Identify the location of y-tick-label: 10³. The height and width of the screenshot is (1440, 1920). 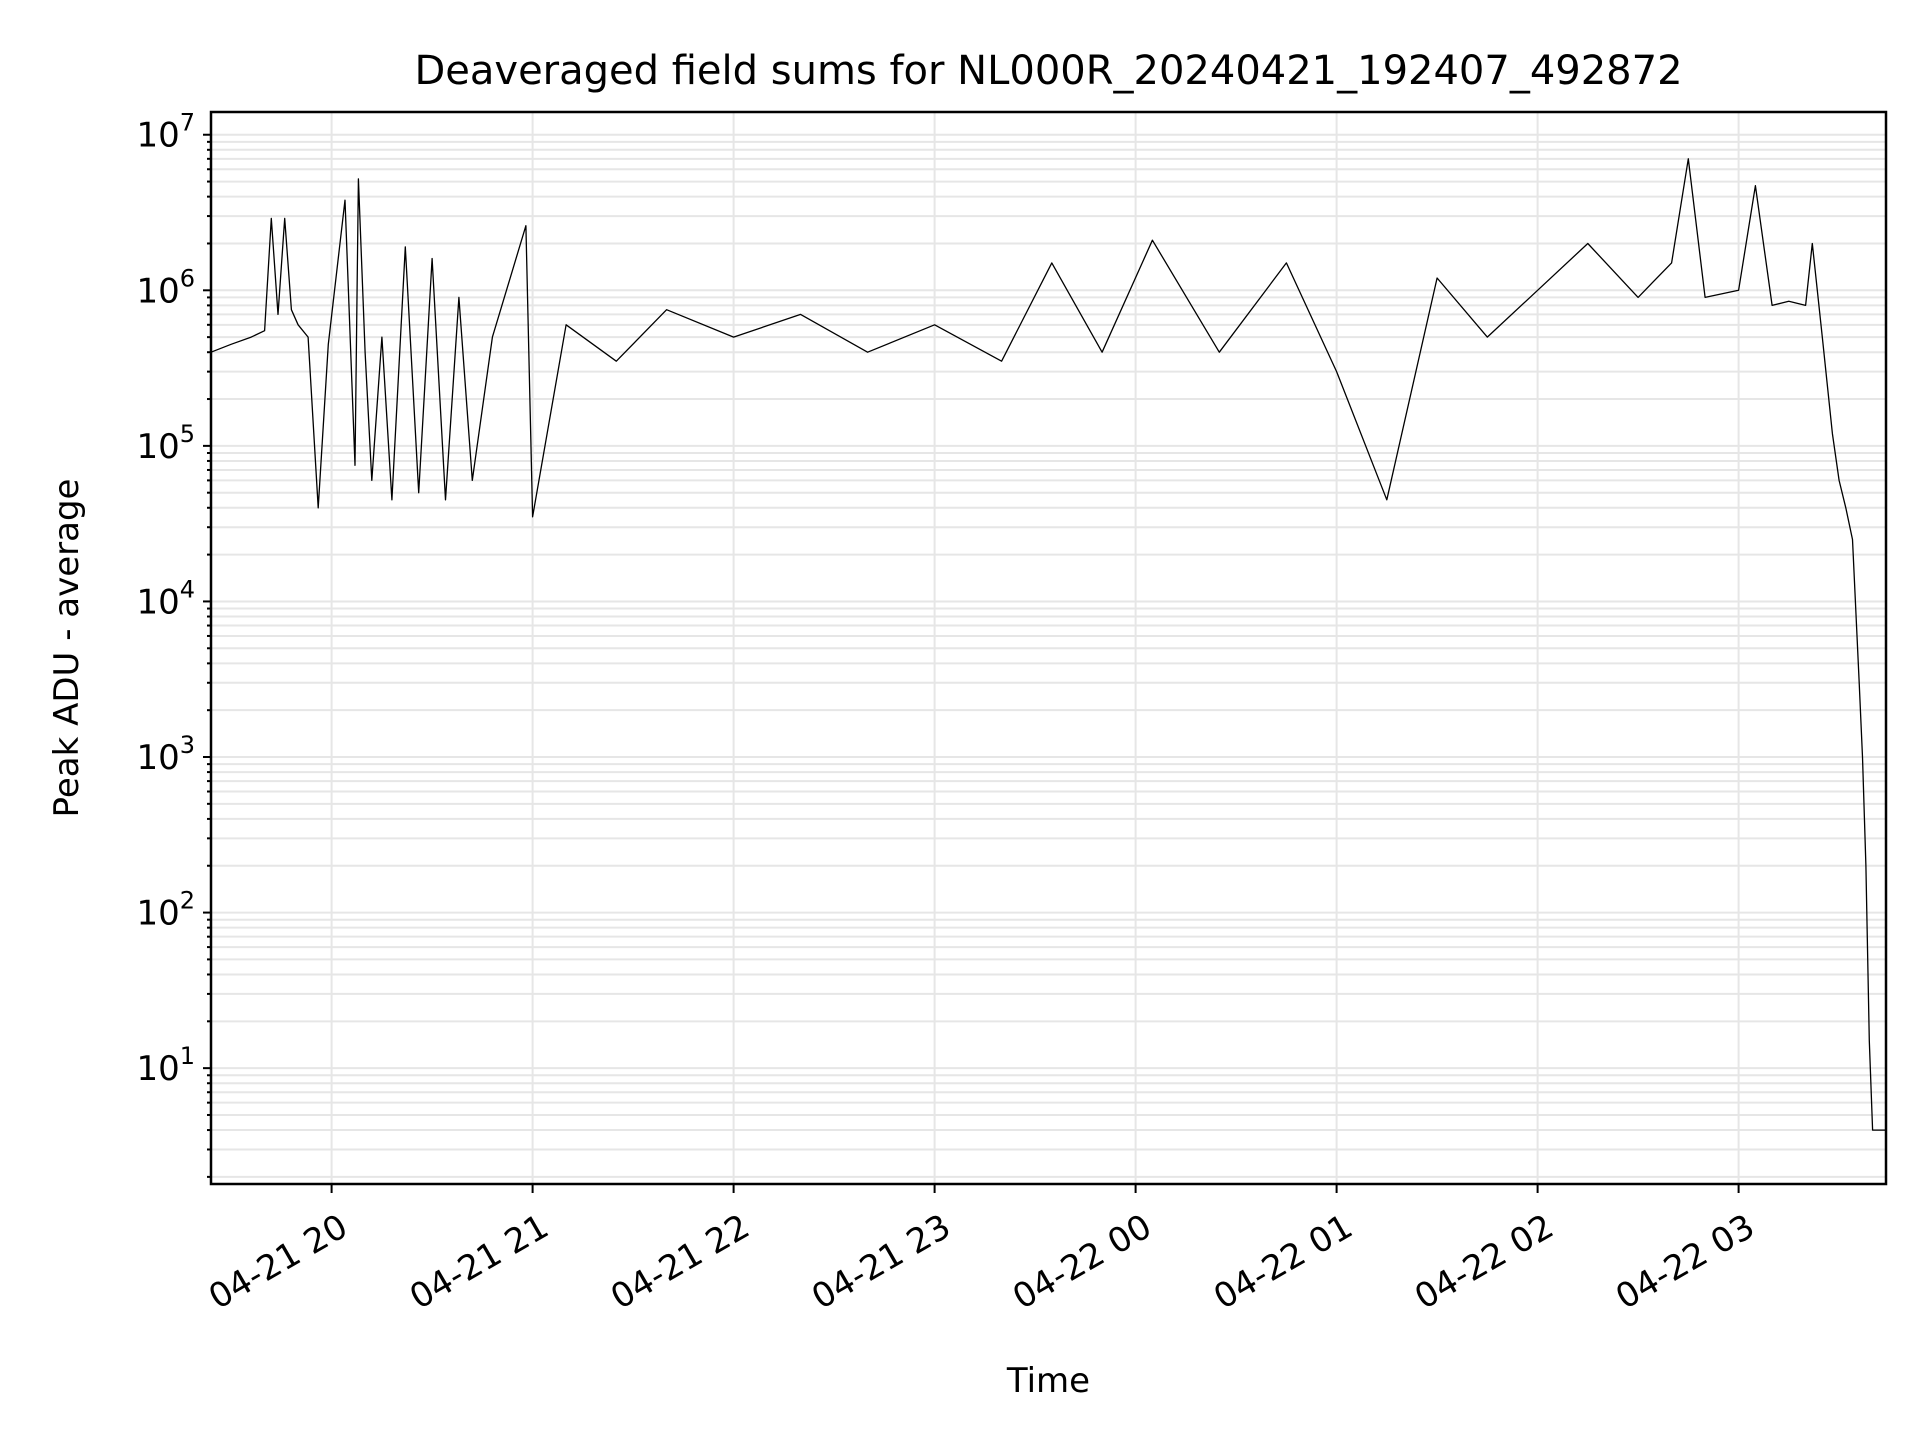
(165, 754).